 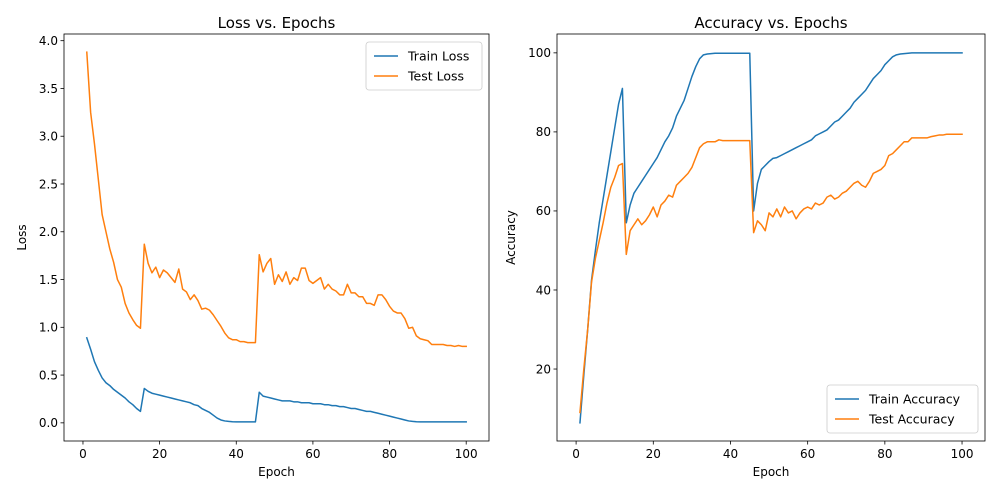 I want to click on y-tick-label: 20, so click(x=543, y=369).